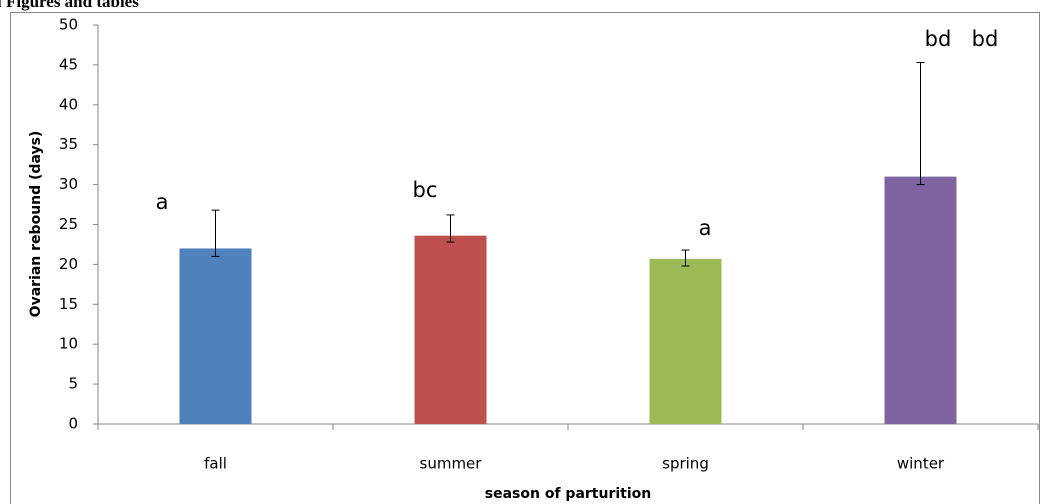 The width and height of the screenshot is (1051, 504). I want to click on y-tick-label: 50, so click(68, 25).